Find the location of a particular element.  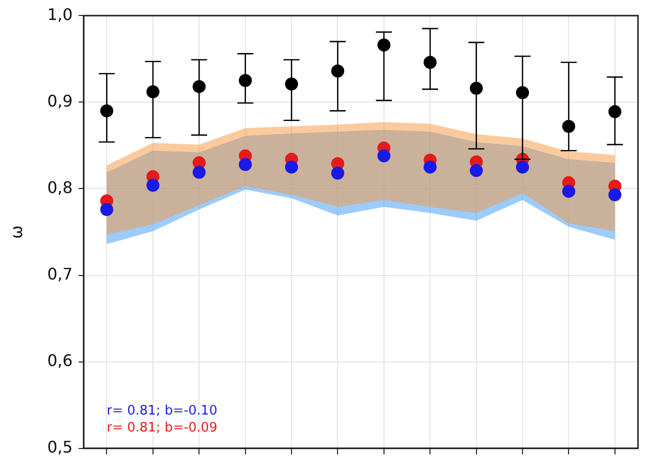

y-tick-label: 0,8 is located at coordinates (60, 187).